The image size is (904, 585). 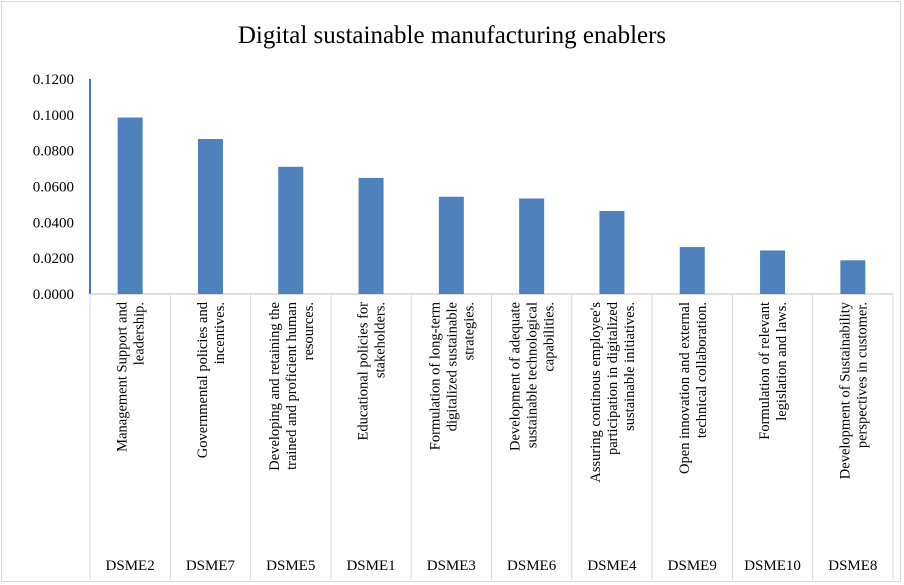 I want to click on bar-dsme4, so click(x=611, y=252).